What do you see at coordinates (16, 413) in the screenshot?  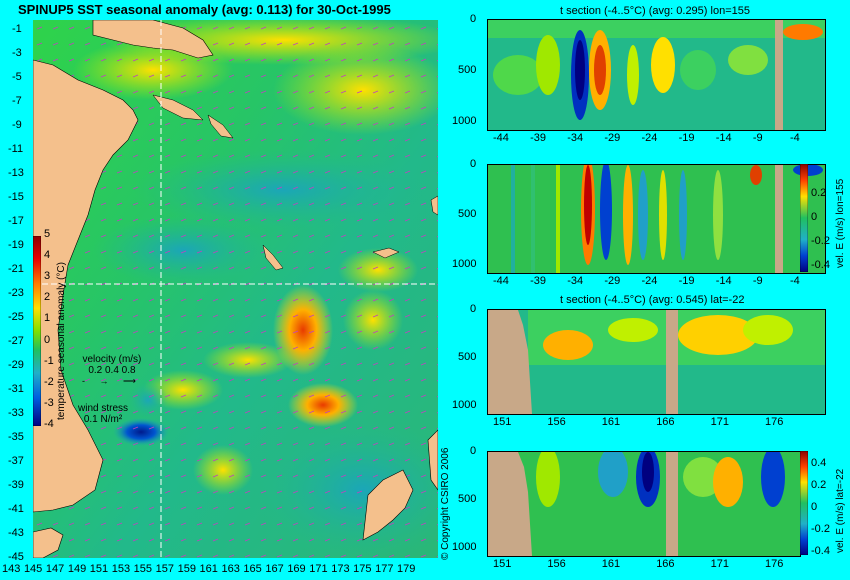 I see `lat-tick-label: -33` at bounding box center [16, 413].